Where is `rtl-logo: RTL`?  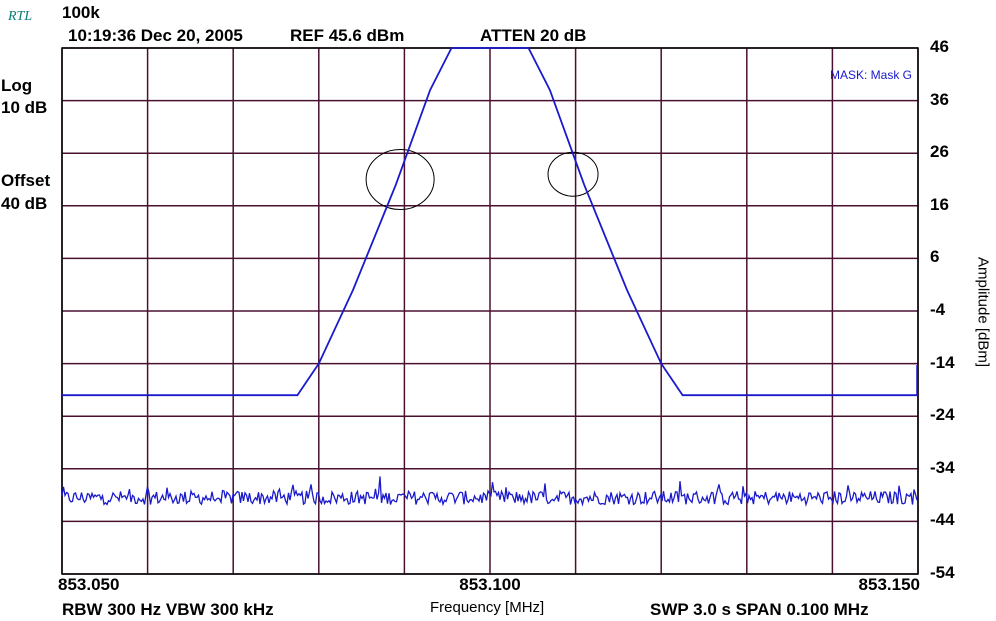
rtl-logo: RTL is located at coordinates (20, 16).